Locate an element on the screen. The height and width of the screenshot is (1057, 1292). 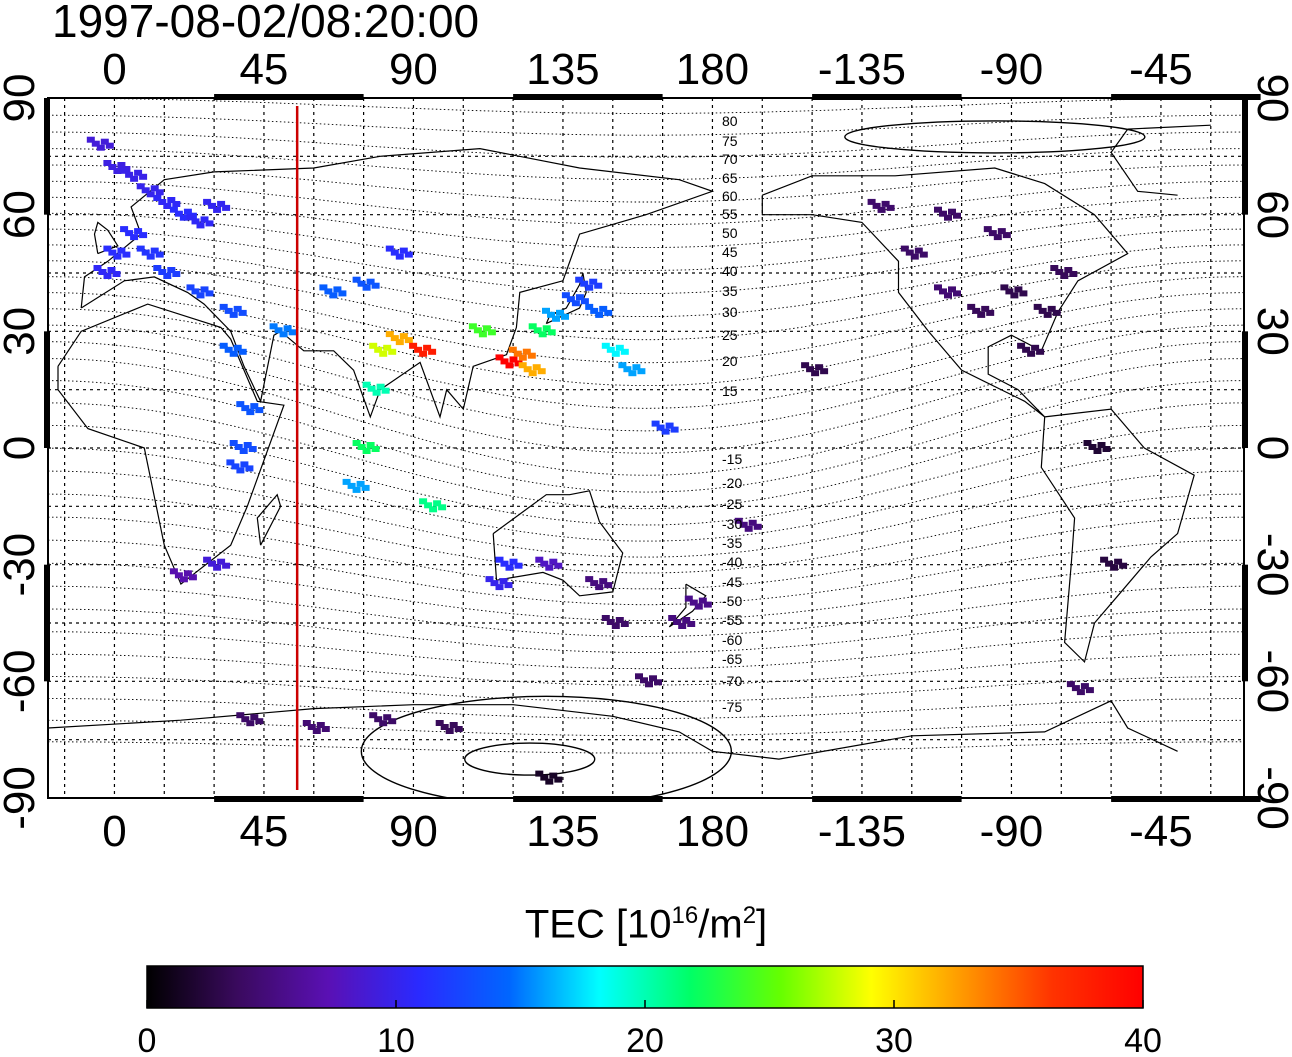
lon-tick-top: 0 is located at coordinates (114, 69).